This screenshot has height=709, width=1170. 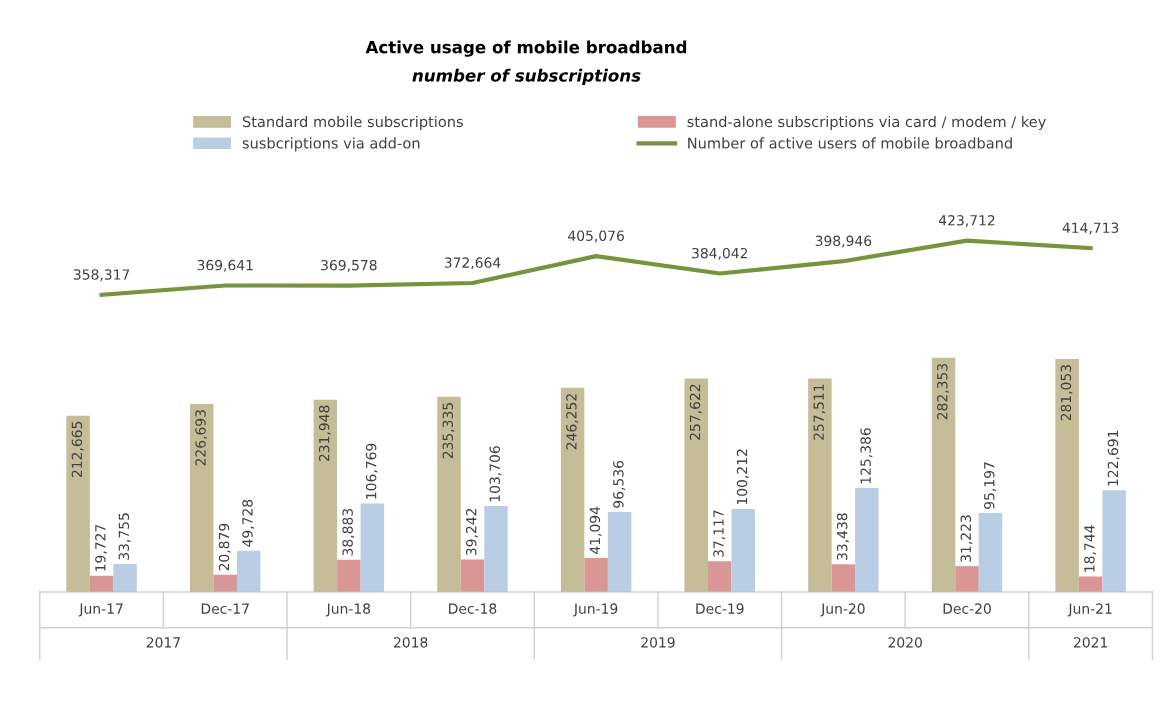 I want to click on x-tick-label: Jun-20, so click(x=842, y=610).